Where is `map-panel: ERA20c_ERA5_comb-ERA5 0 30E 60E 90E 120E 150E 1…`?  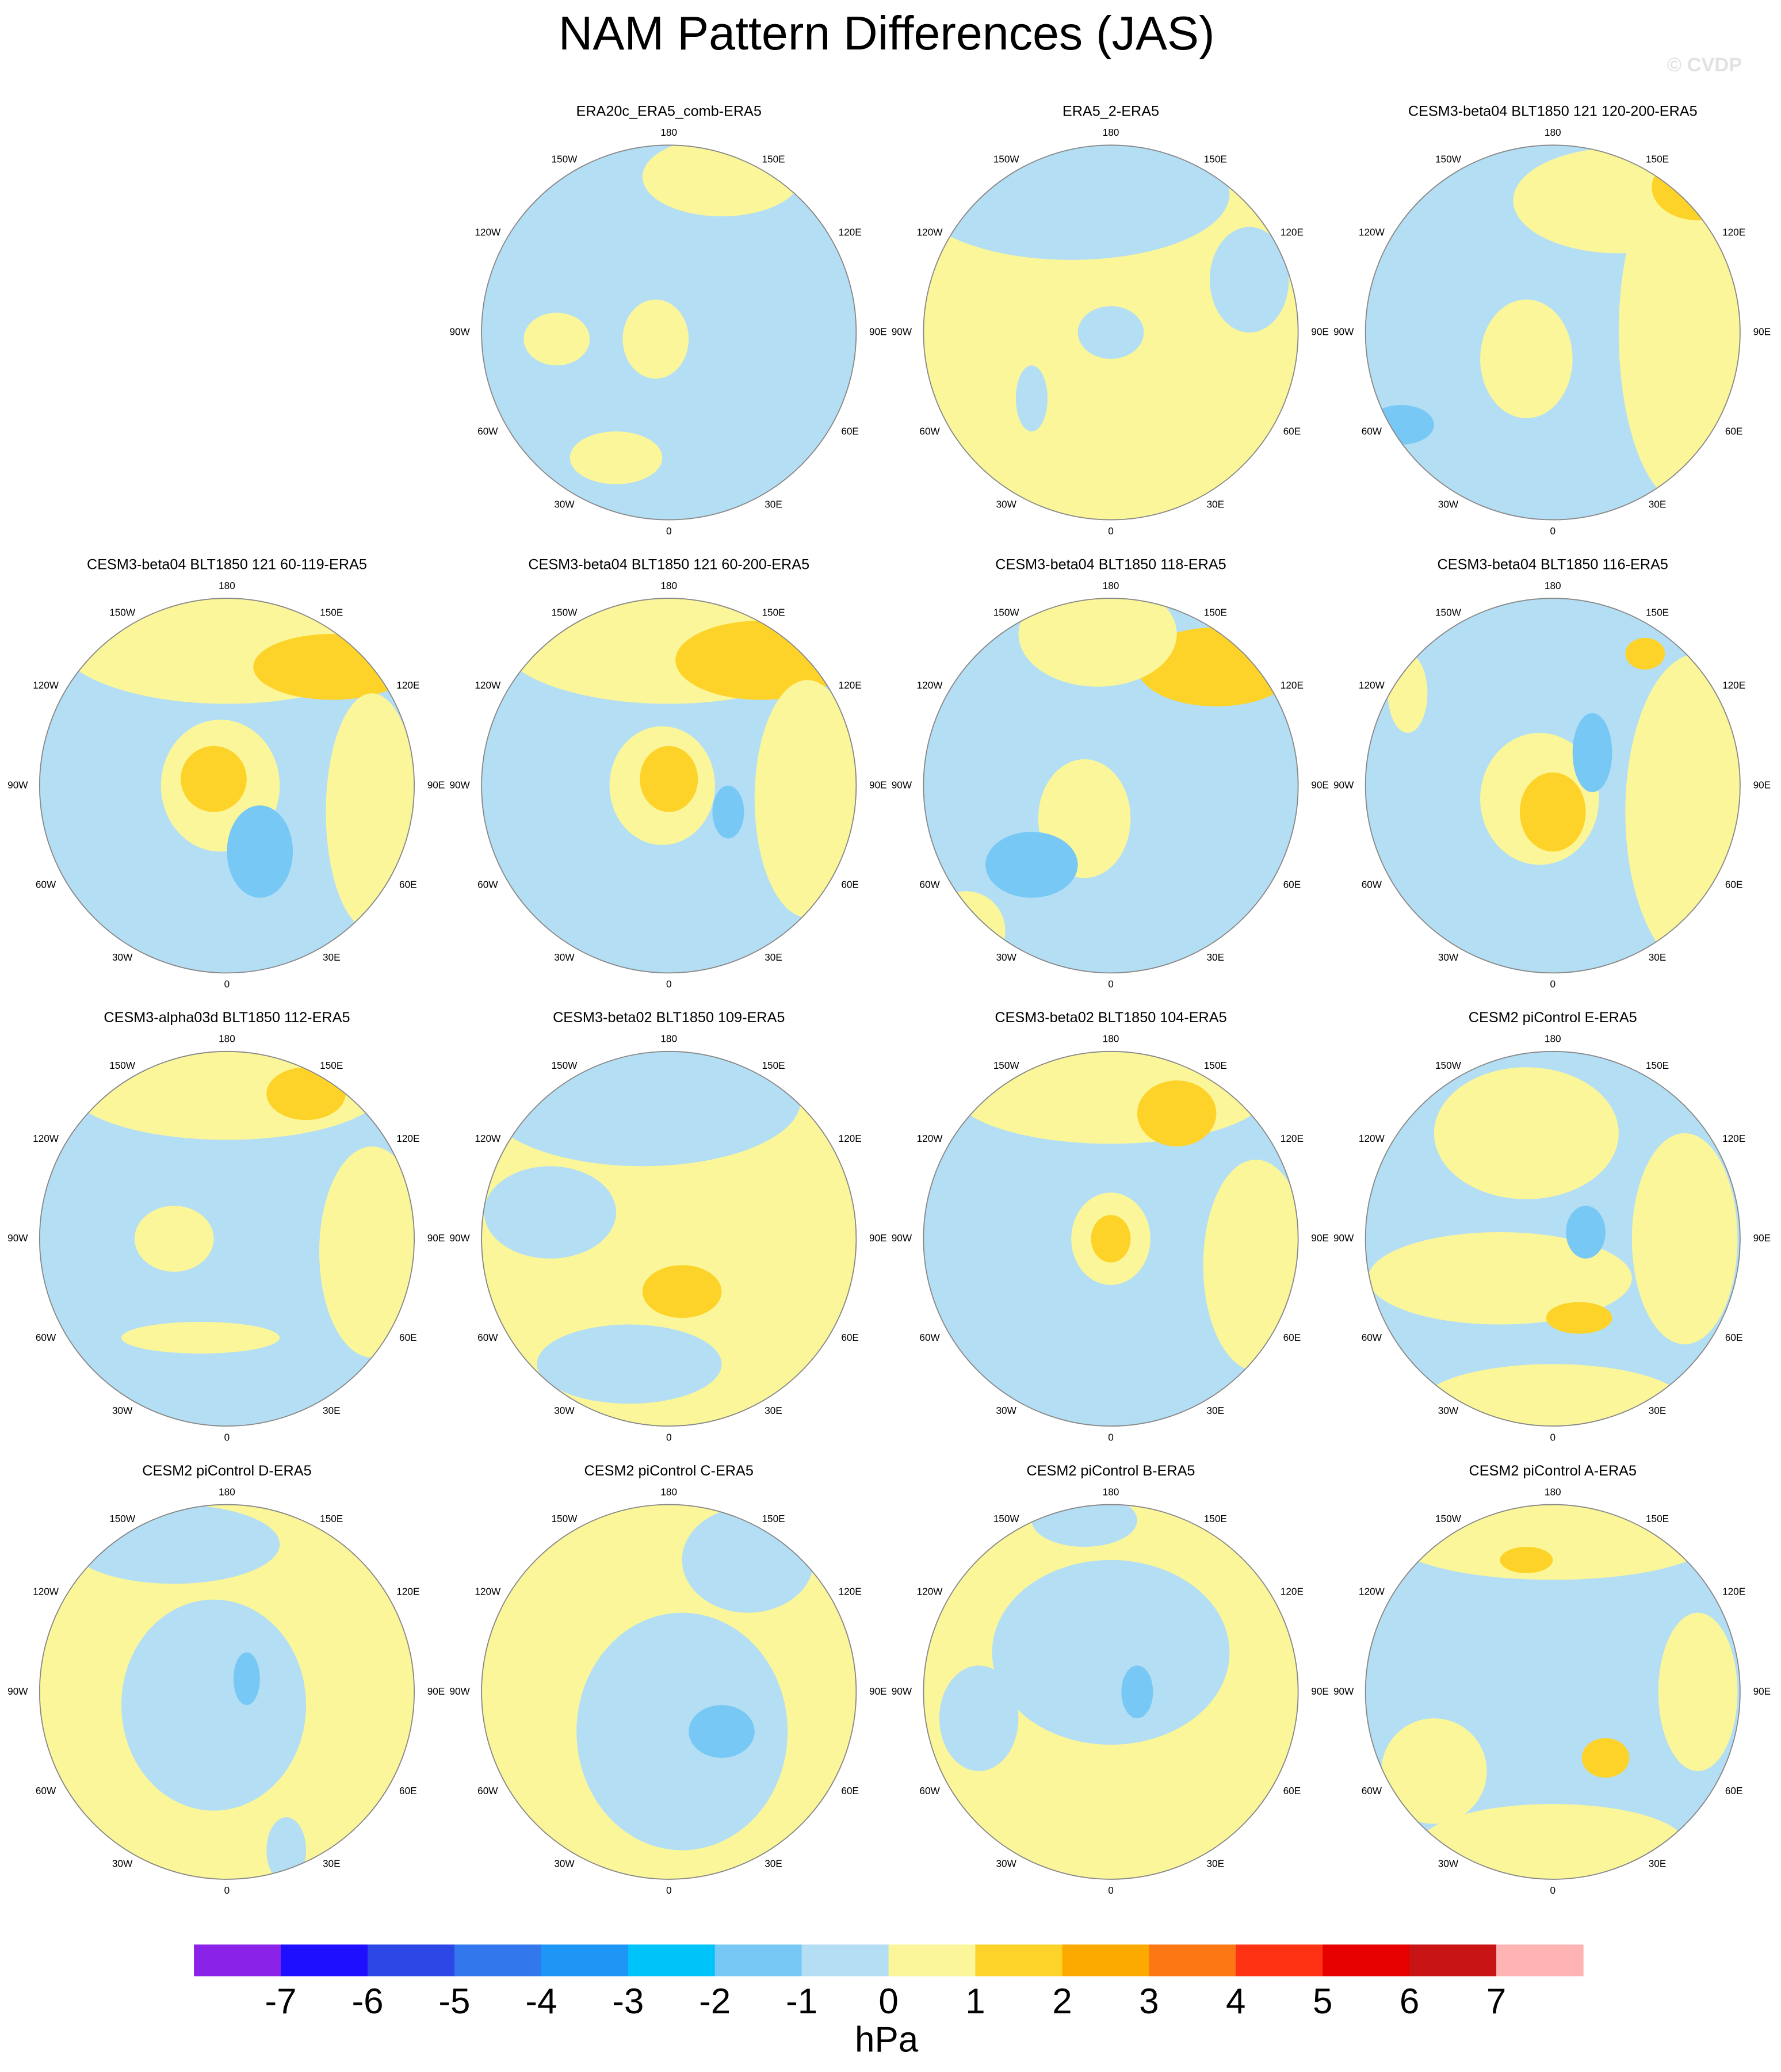 map-panel: ERA20c_ERA5_comb-ERA5 0 30E 60E 90E 120E 150E 1… is located at coordinates (667, 321).